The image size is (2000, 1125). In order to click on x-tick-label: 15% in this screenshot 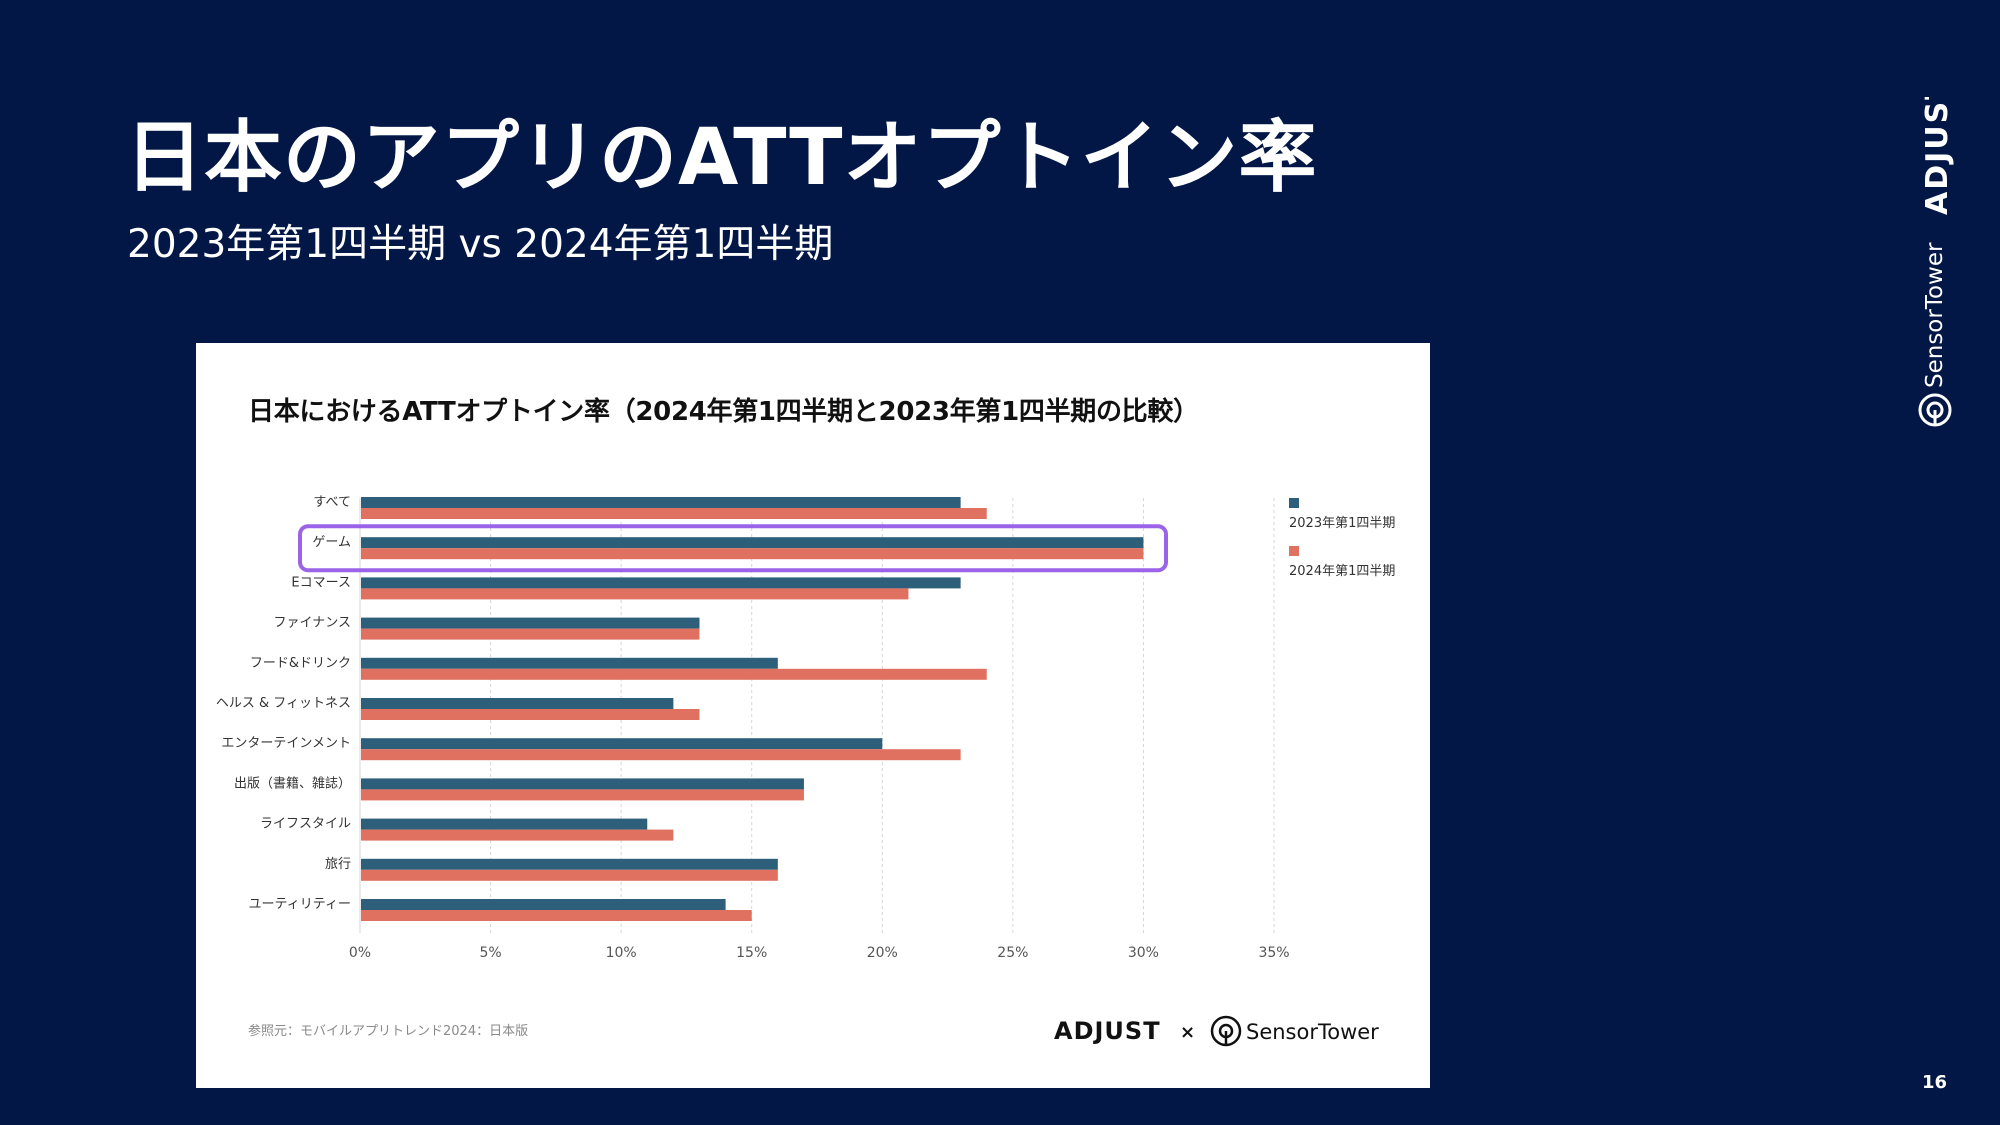, I will do `click(751, 953)`.